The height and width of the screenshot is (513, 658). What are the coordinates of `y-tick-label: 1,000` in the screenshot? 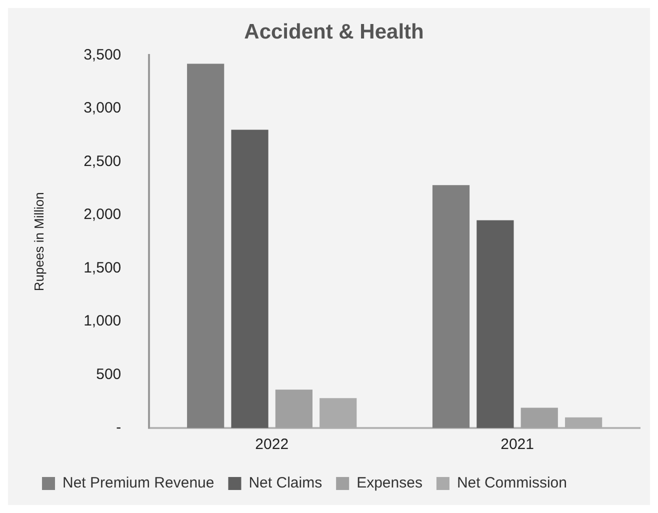 It's located at (103, 321).